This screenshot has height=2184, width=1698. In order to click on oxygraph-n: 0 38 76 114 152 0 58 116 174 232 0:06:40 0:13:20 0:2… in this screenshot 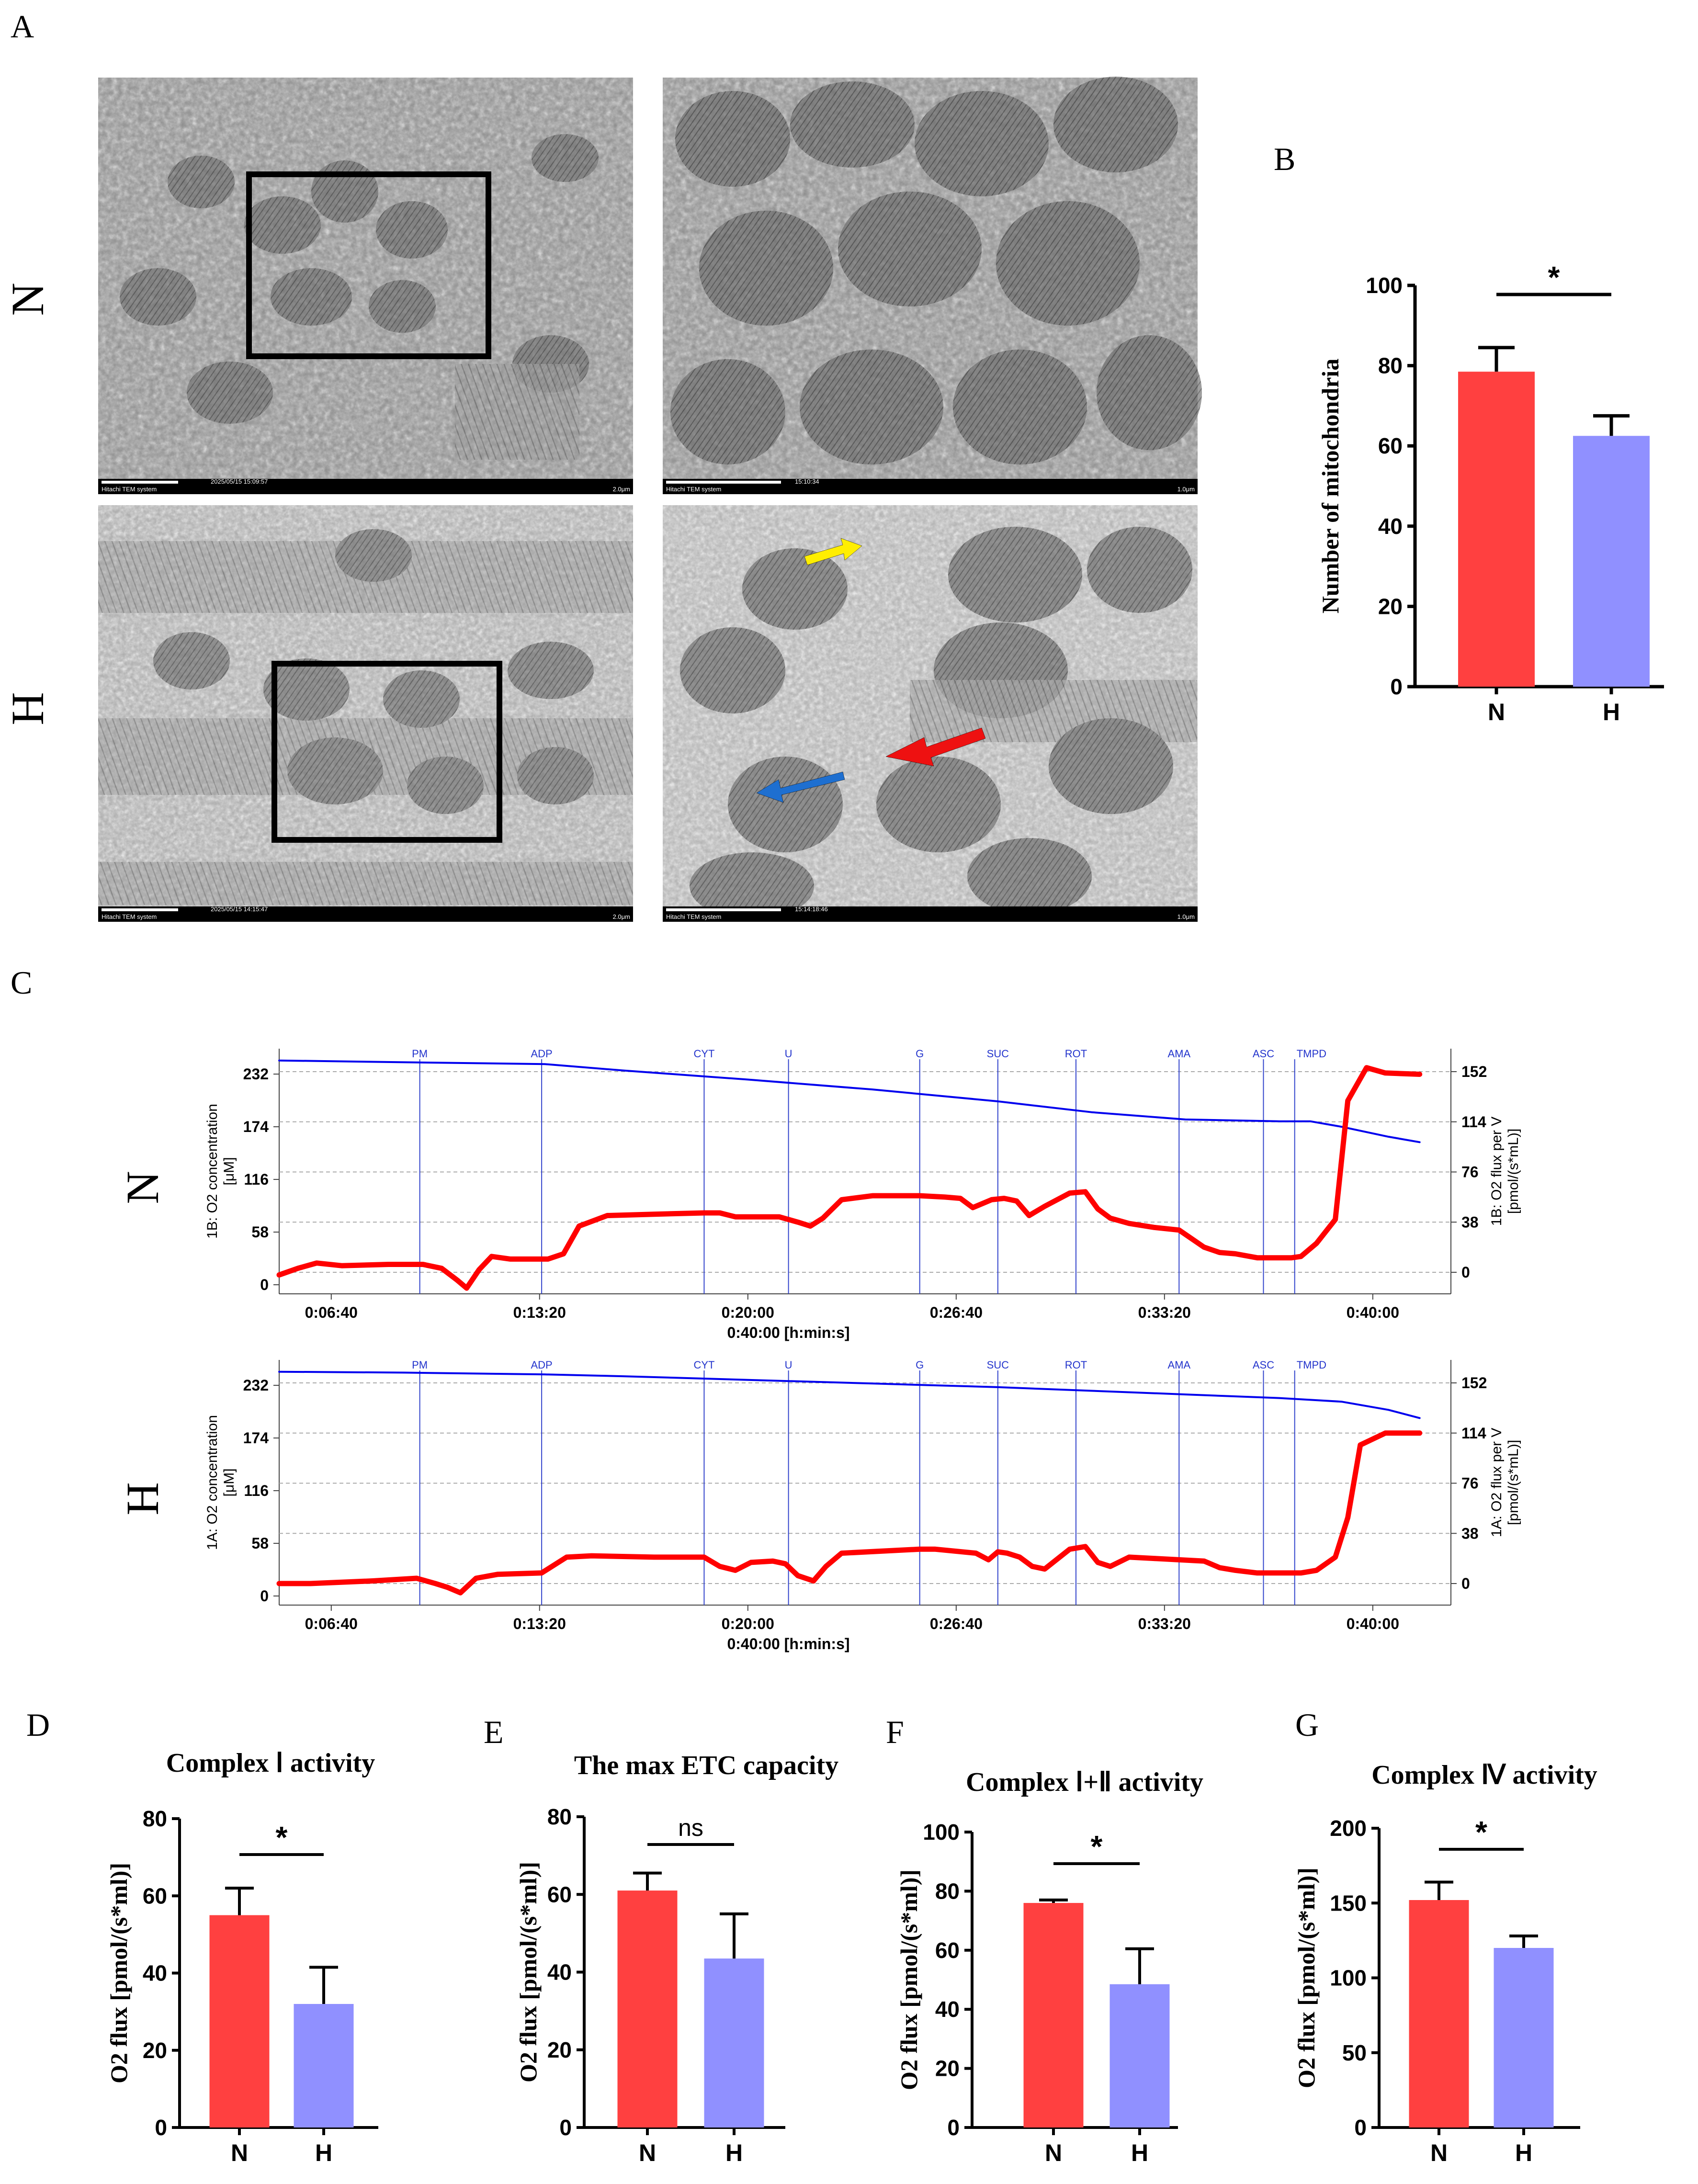, I will do `click(863, 1194)`.